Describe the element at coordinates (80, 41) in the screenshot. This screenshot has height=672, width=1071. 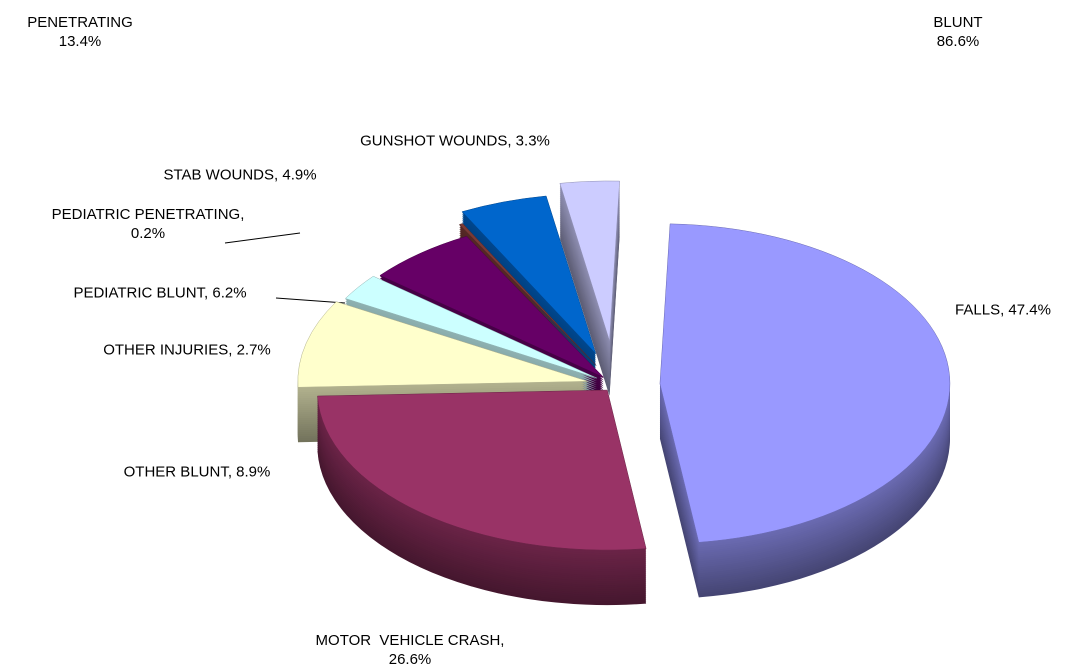
I see `group-value: 13.4%` at that location.